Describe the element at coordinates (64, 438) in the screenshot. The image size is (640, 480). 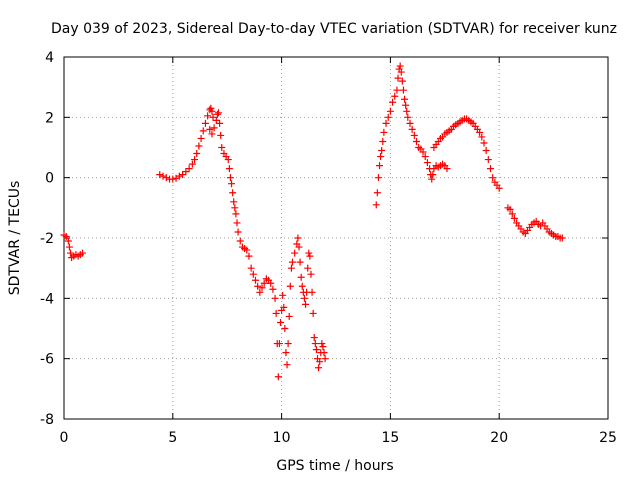
I see `x-tick-label: 0` at that location.